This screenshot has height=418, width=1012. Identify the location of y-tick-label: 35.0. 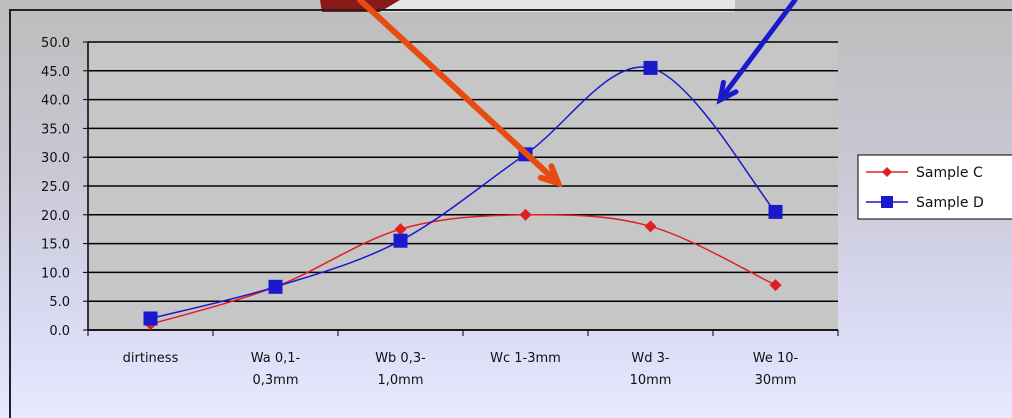
(55, 129).